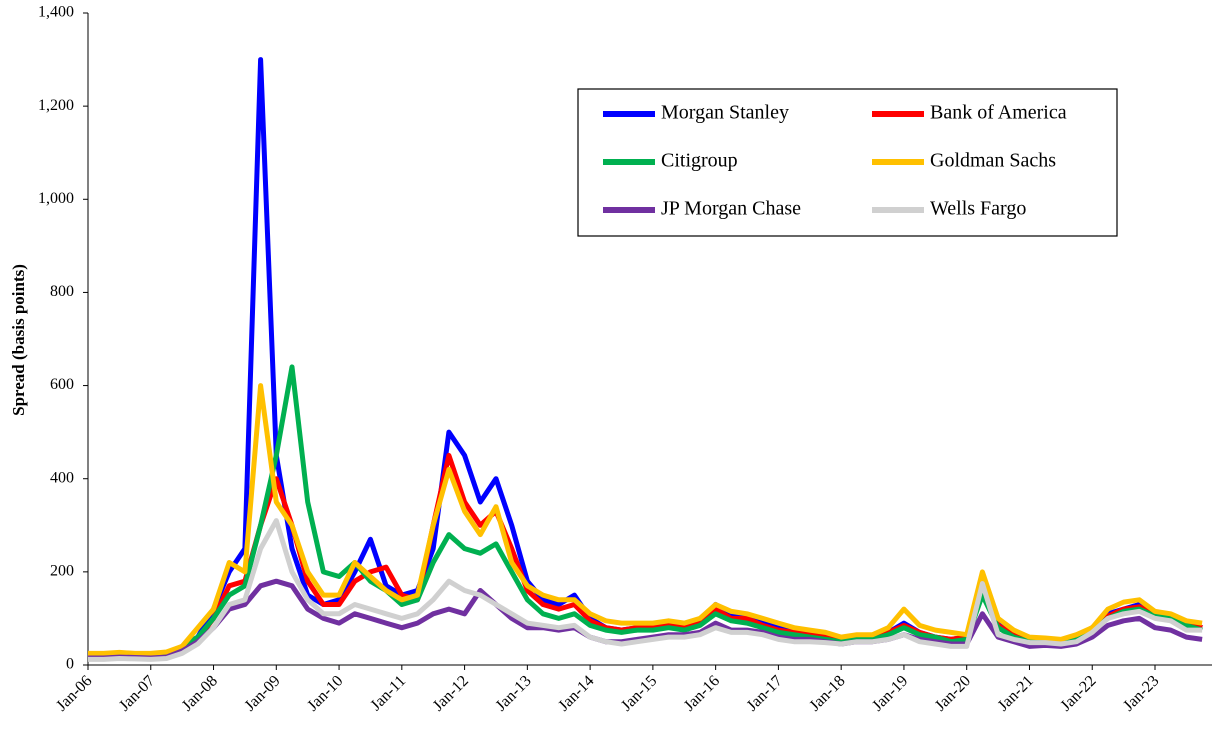 The image size is (1212, 745). Describe the element at coordinates (645, 619) in the screenshot. I see `series-line` at that location.